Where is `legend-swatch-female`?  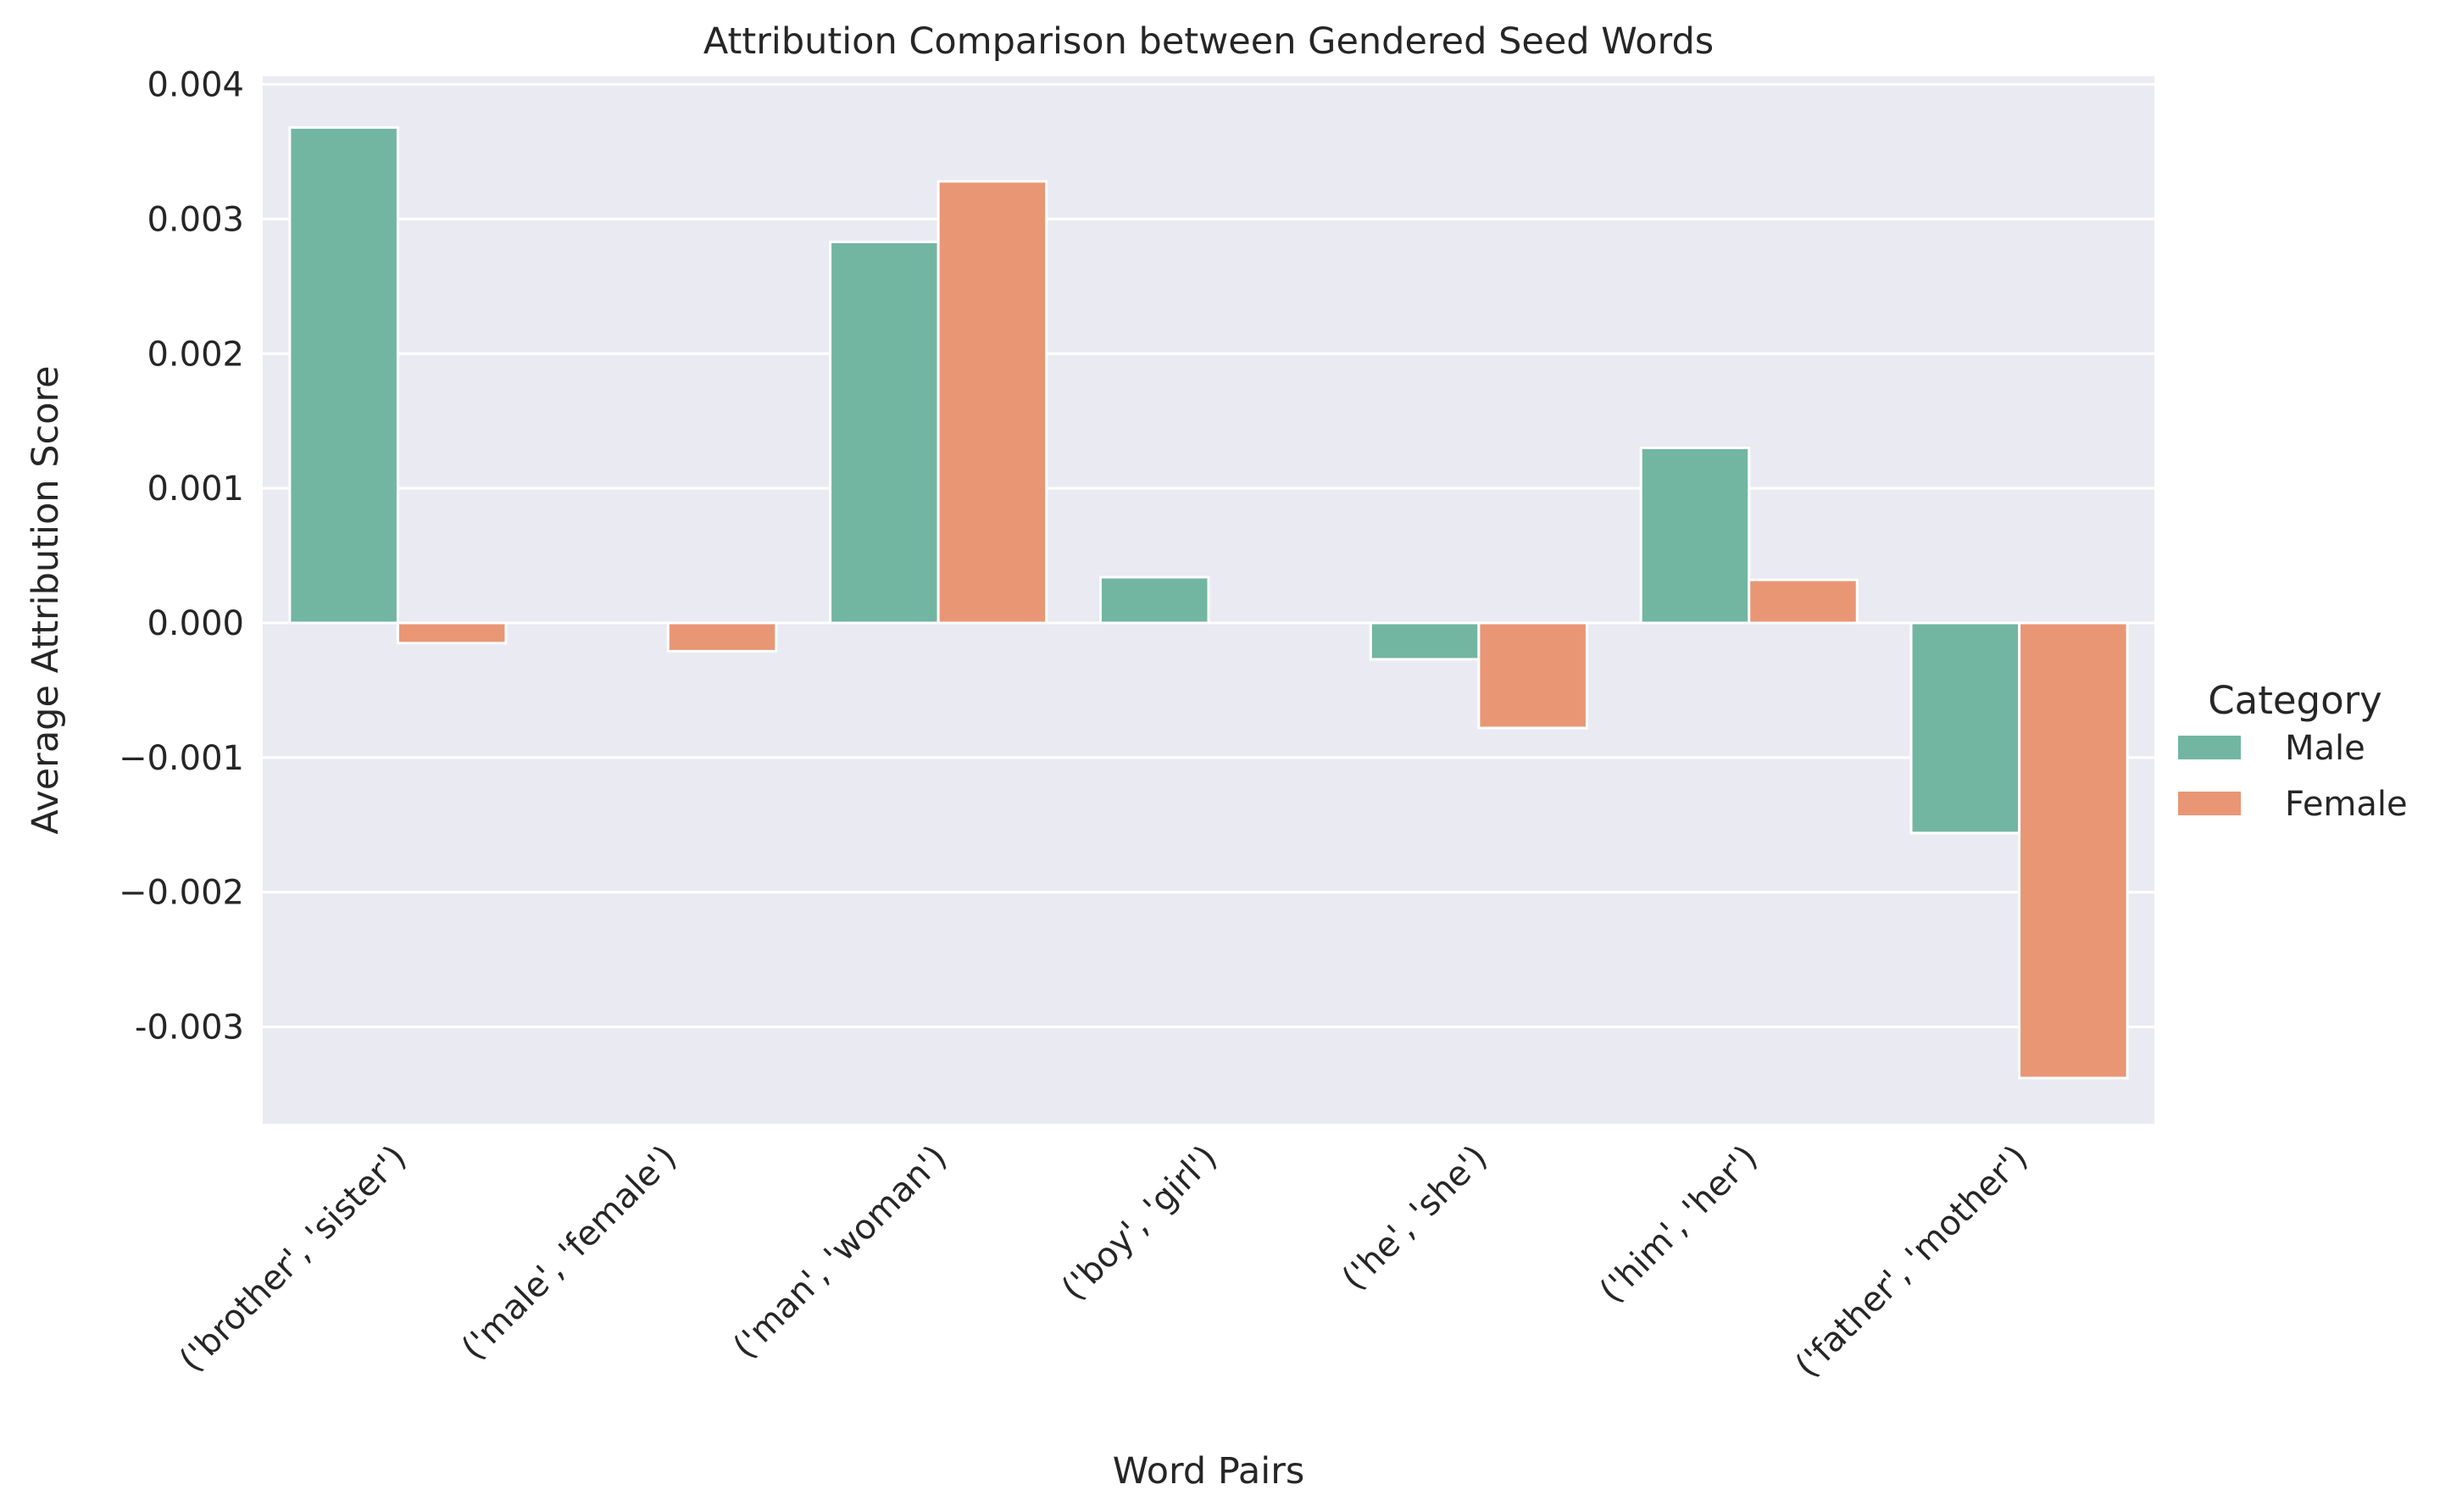 legend-swatch-female is located at coordinates (2209, 803).